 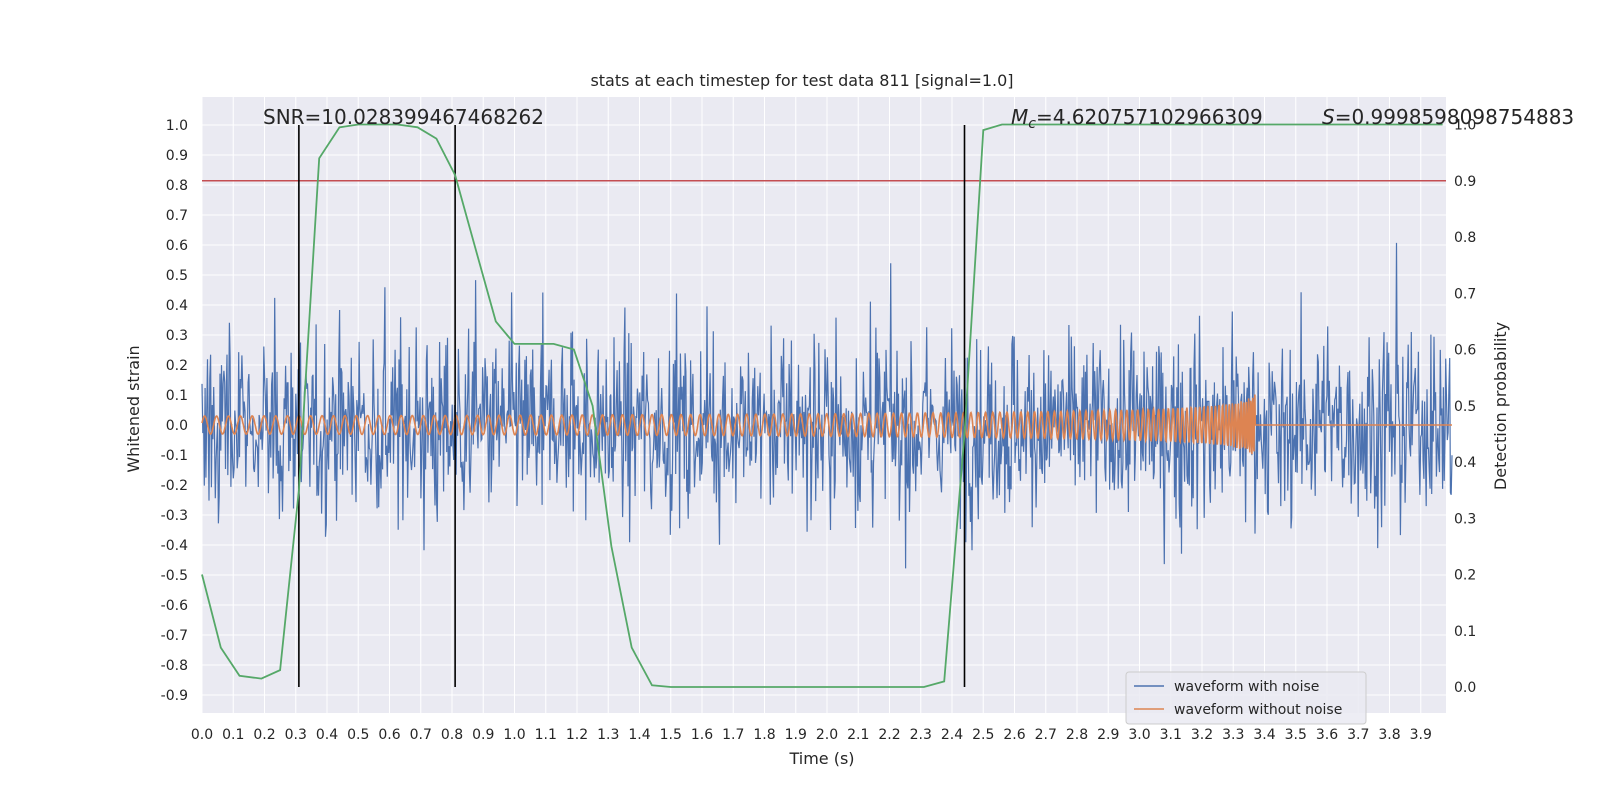 I want to click on x-tick-label: 0.8, so click(x=452, y=735).